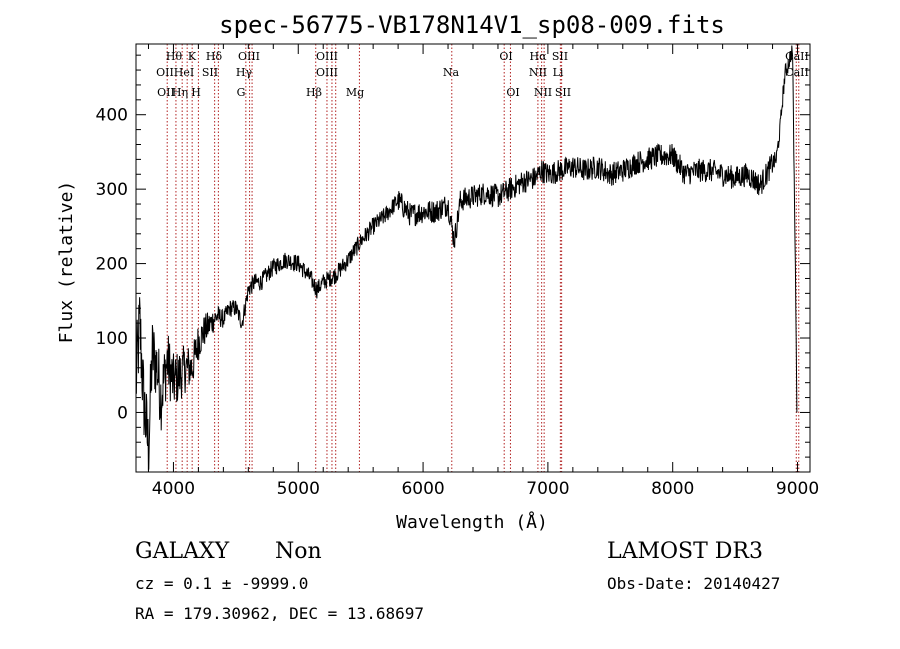 This screenshot has height=649, width=900. Describe the element at coordinates (298, 551) in the screenshot. I see `object-subclass: Non` at that location.